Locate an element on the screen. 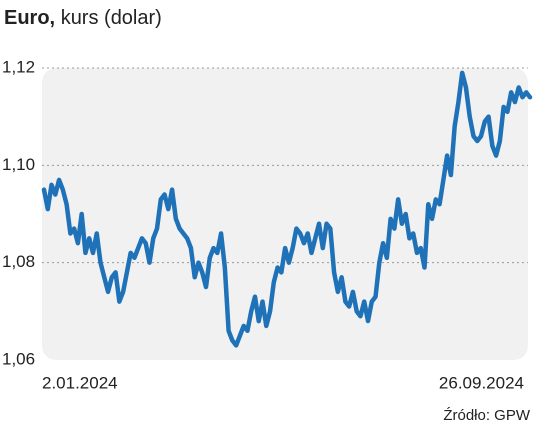 The image size is (536, 428). x-tick-label: 2.01.2024 is located at coordinates (80, 382).